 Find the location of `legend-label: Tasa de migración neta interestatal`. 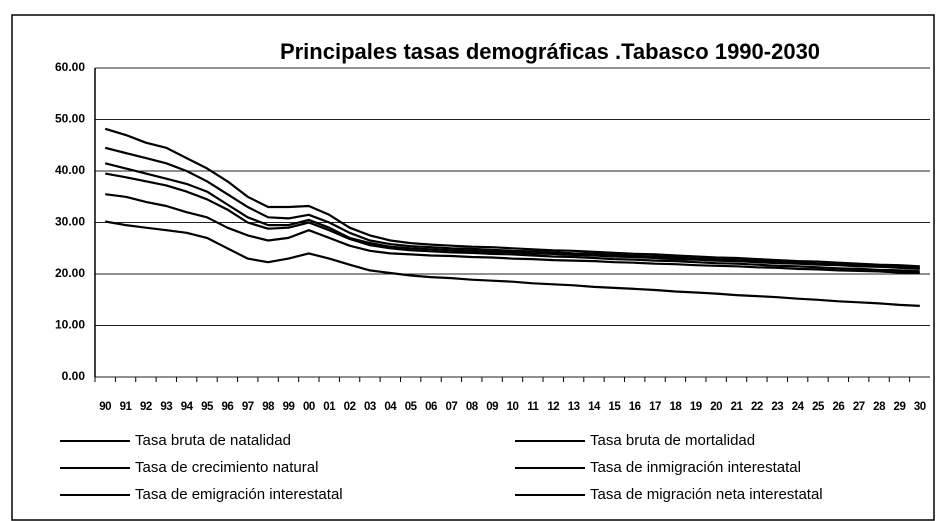

legend-label: Tasa de migración neta interestatal is located at coordinates (706, 494).